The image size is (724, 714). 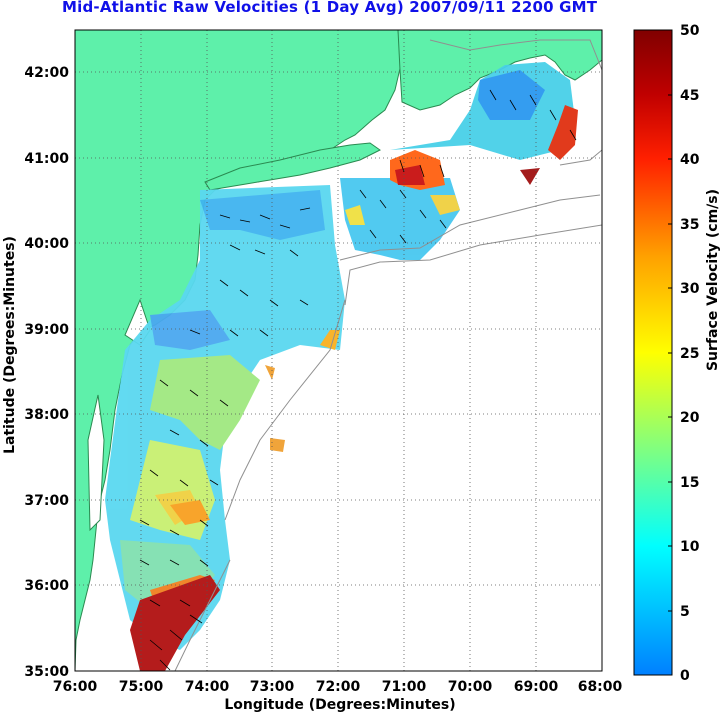 I want to click on lat-tick: 36:00, so click(x=46, y=586).